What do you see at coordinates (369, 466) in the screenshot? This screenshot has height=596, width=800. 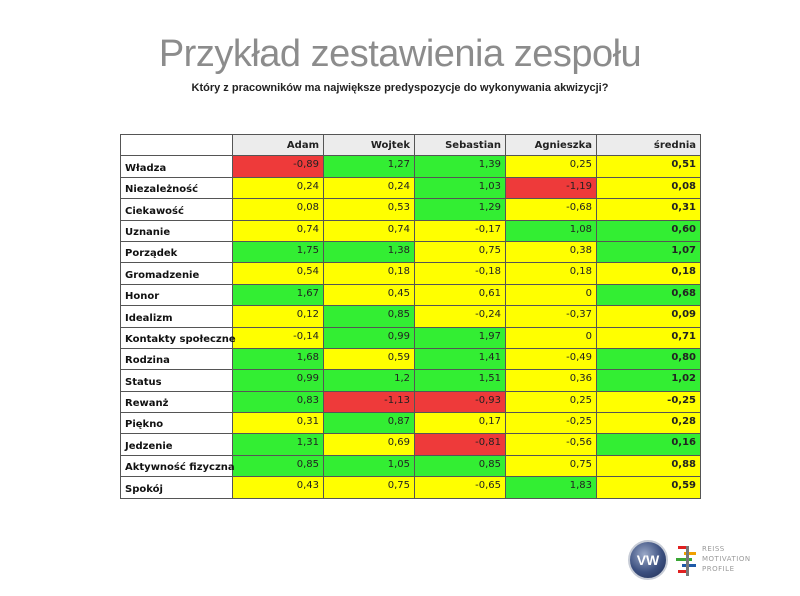 I see `value-cell: 1,05` at bounding box center [369, 466].